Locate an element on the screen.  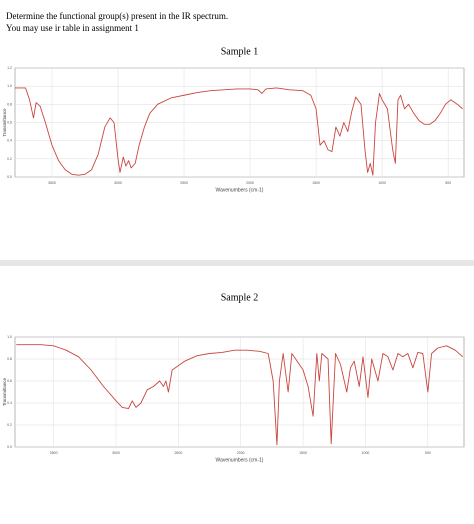
chart-title: Sample 1 is located at coordinates (240, 51).